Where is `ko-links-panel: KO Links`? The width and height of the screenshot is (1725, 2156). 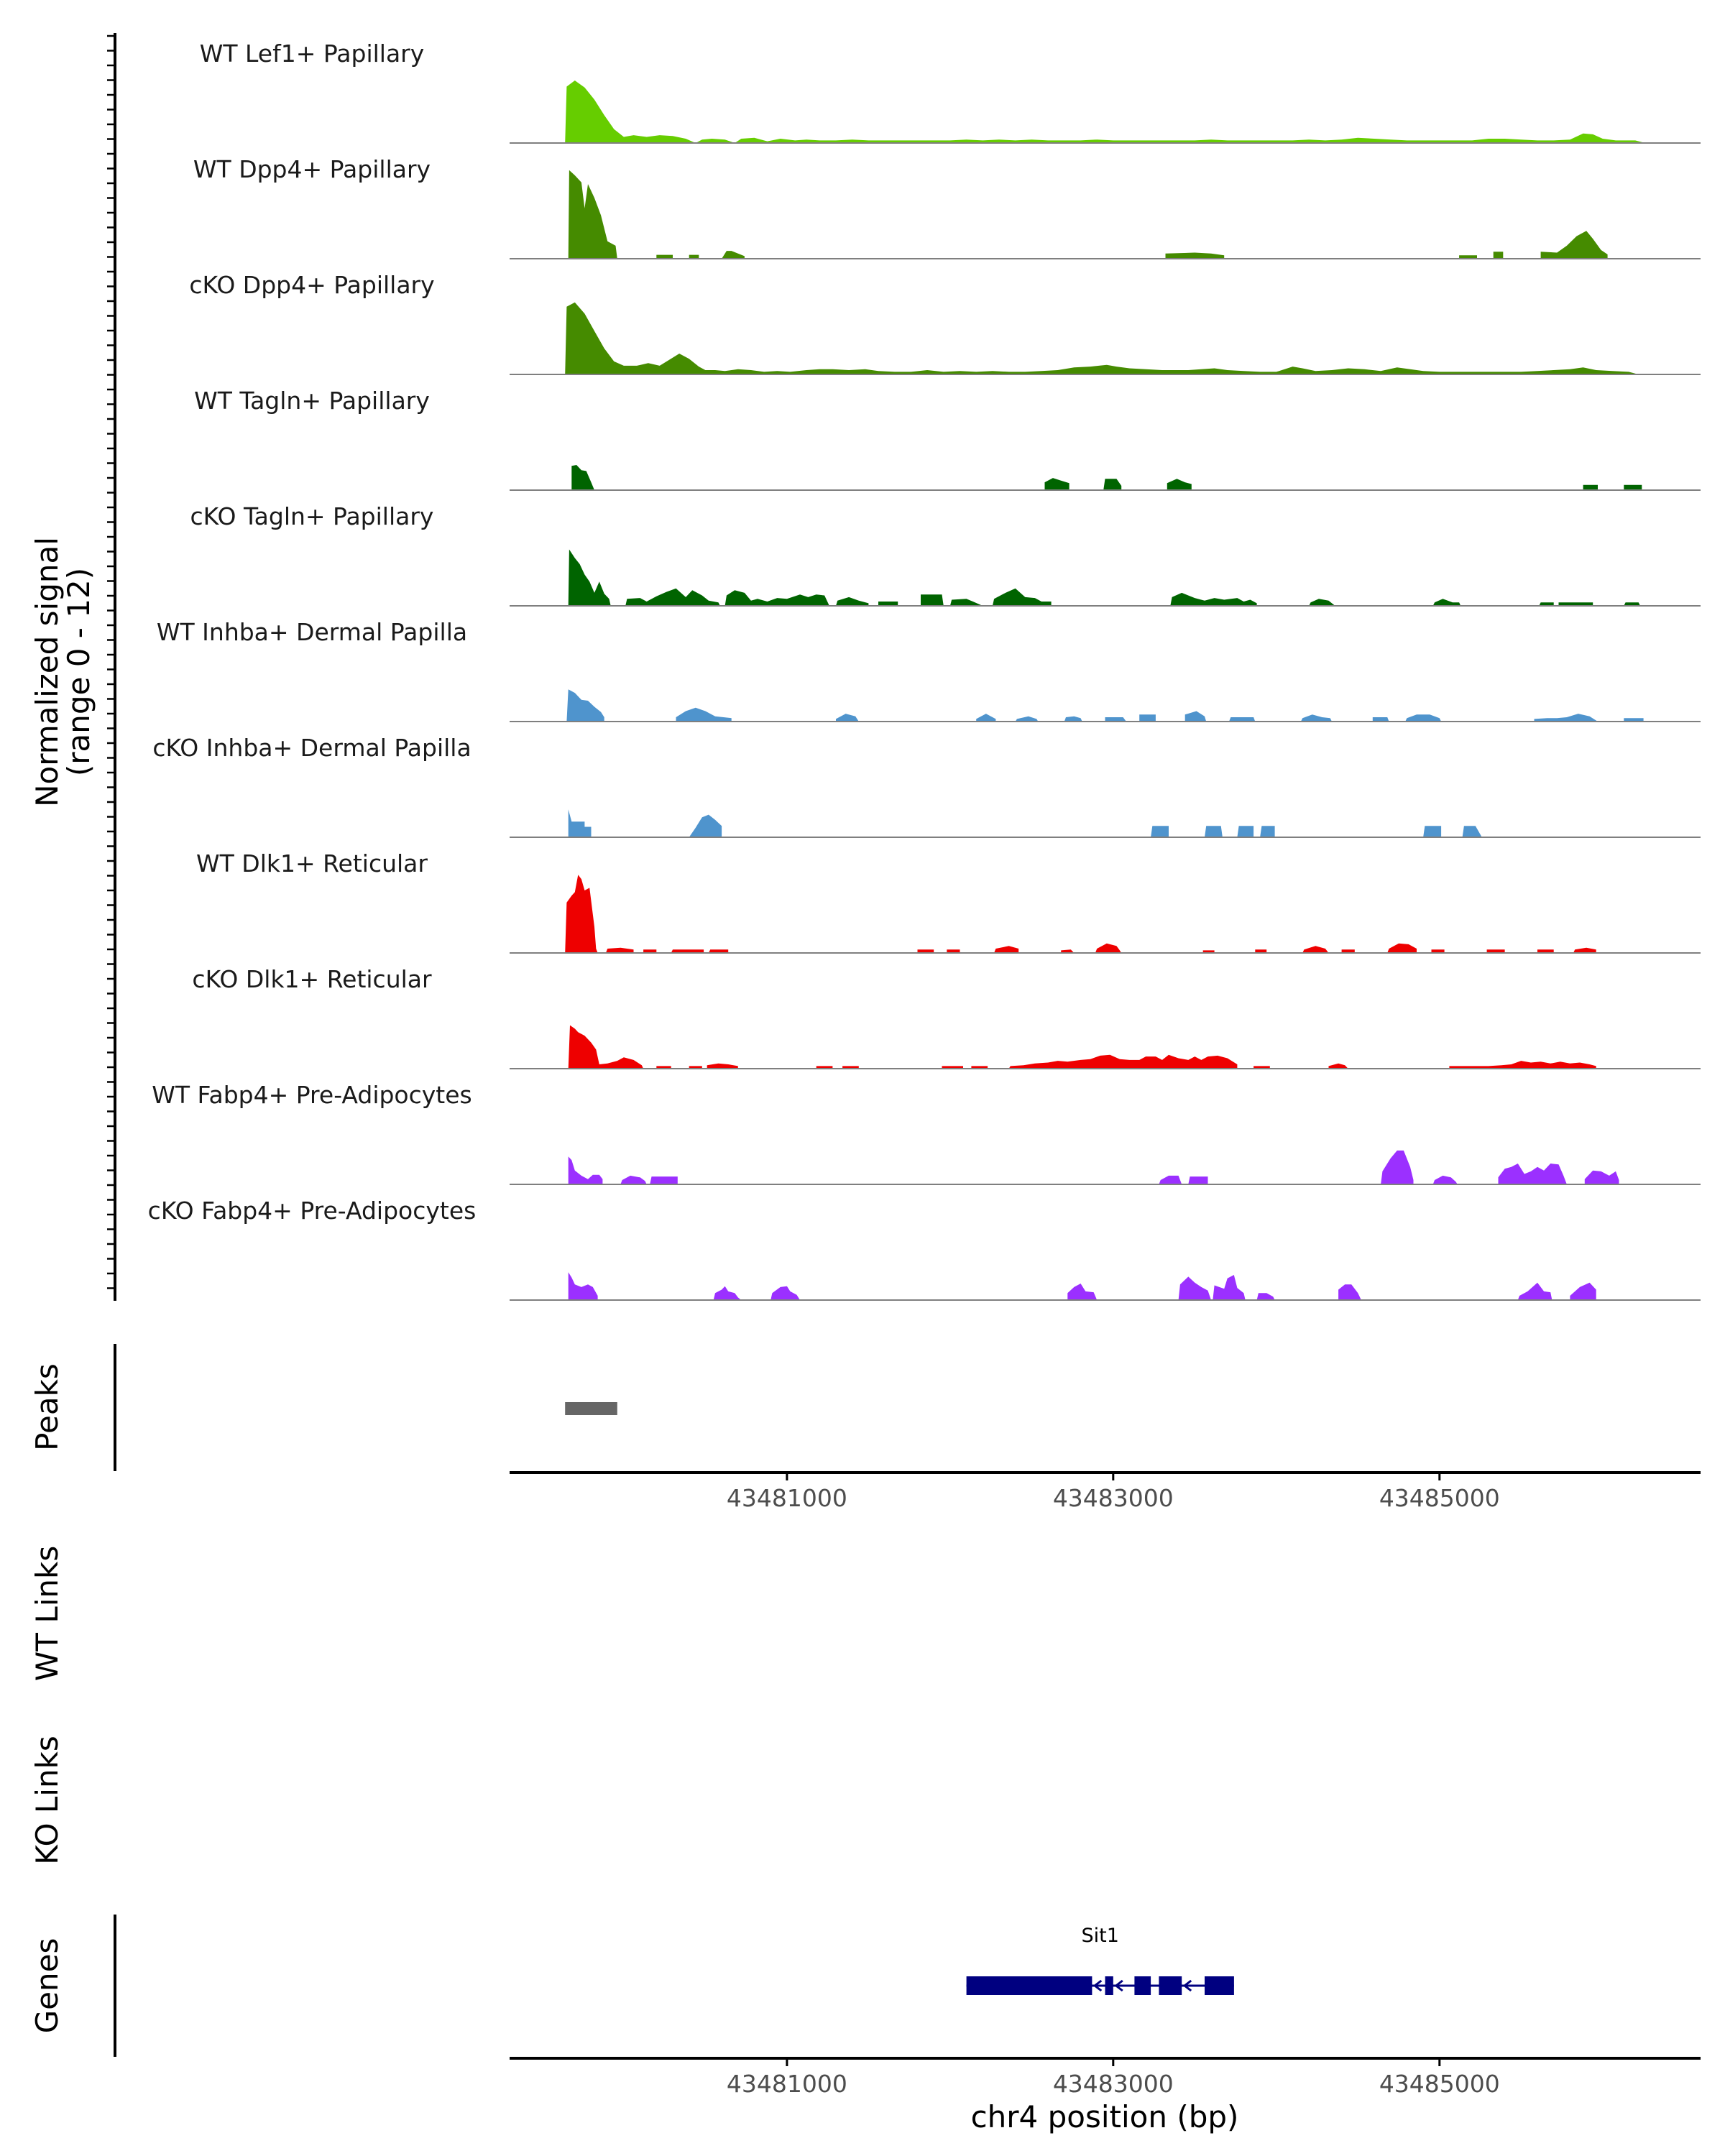 ko-links-panel: KO Links is located at coordinates (47, 1800).